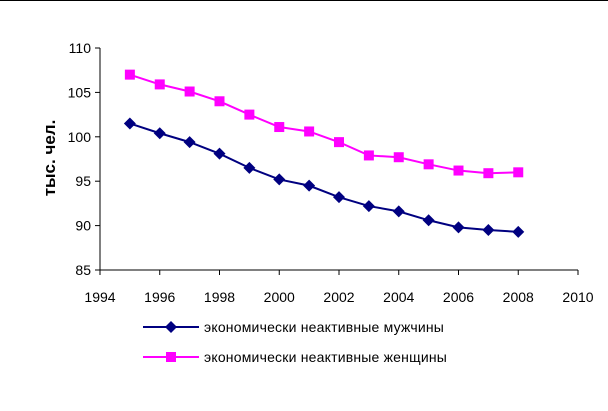  Describe the element at coordinates (80, 92) in the screenshot. I see `y-tick-label: 105` at that location.